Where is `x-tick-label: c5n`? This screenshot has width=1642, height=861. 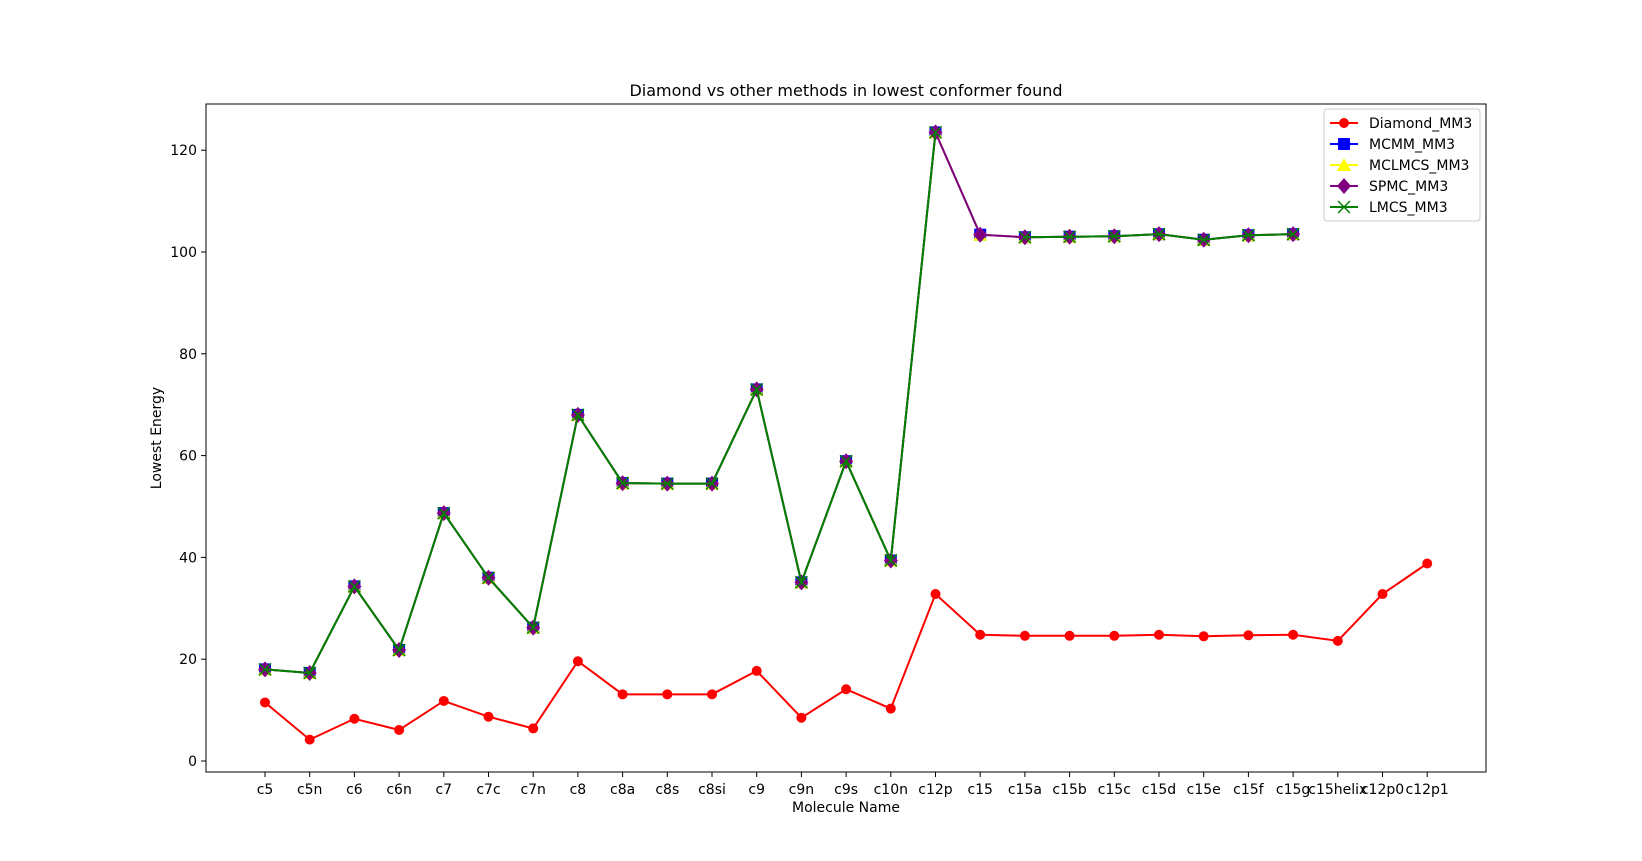 x-tick-label: c5n is located at coordinates (309, 790).